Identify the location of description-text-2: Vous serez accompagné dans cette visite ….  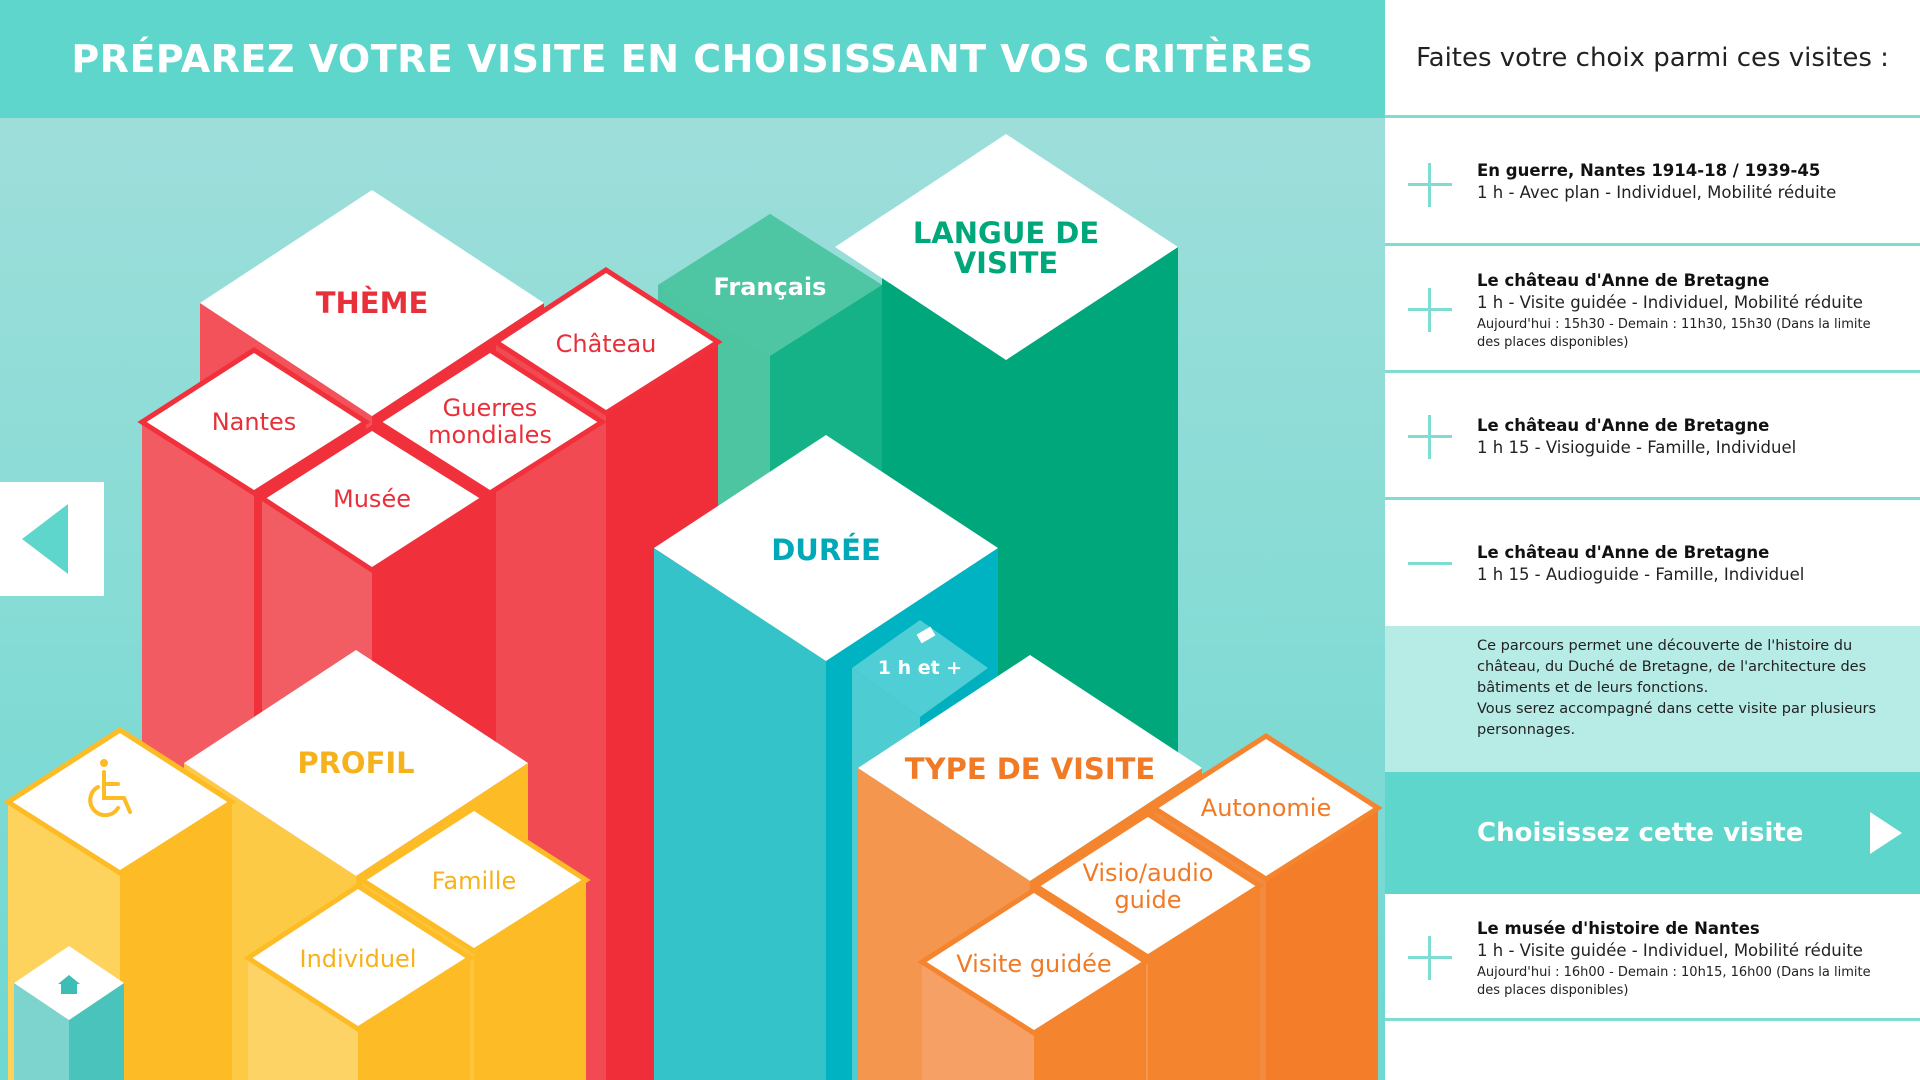
(1677, 719).